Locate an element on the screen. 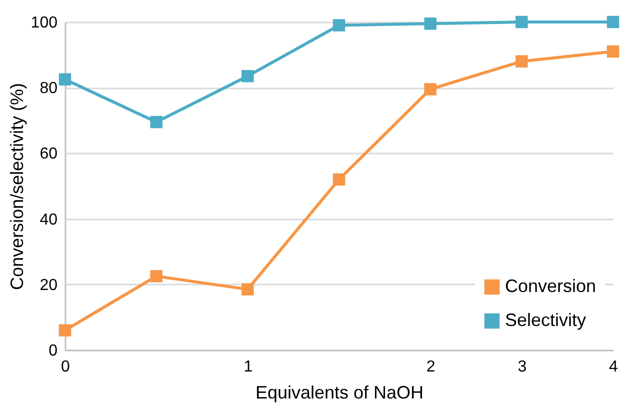 The height and width of the screenshot is (408, 630). legend-label: Selectivity is located at coordinates (545, 320).